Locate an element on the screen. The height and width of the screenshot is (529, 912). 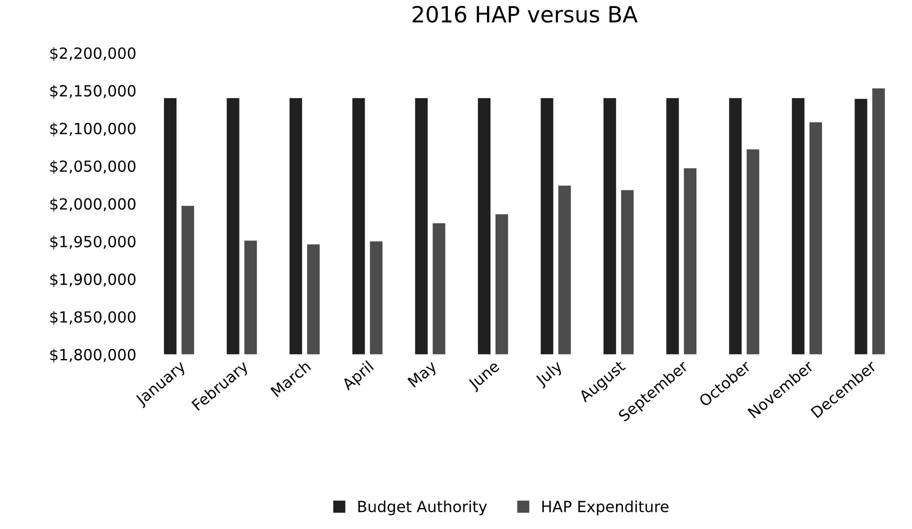
y-tick-label: $1,900,000 is located at coordinates (93, 280).